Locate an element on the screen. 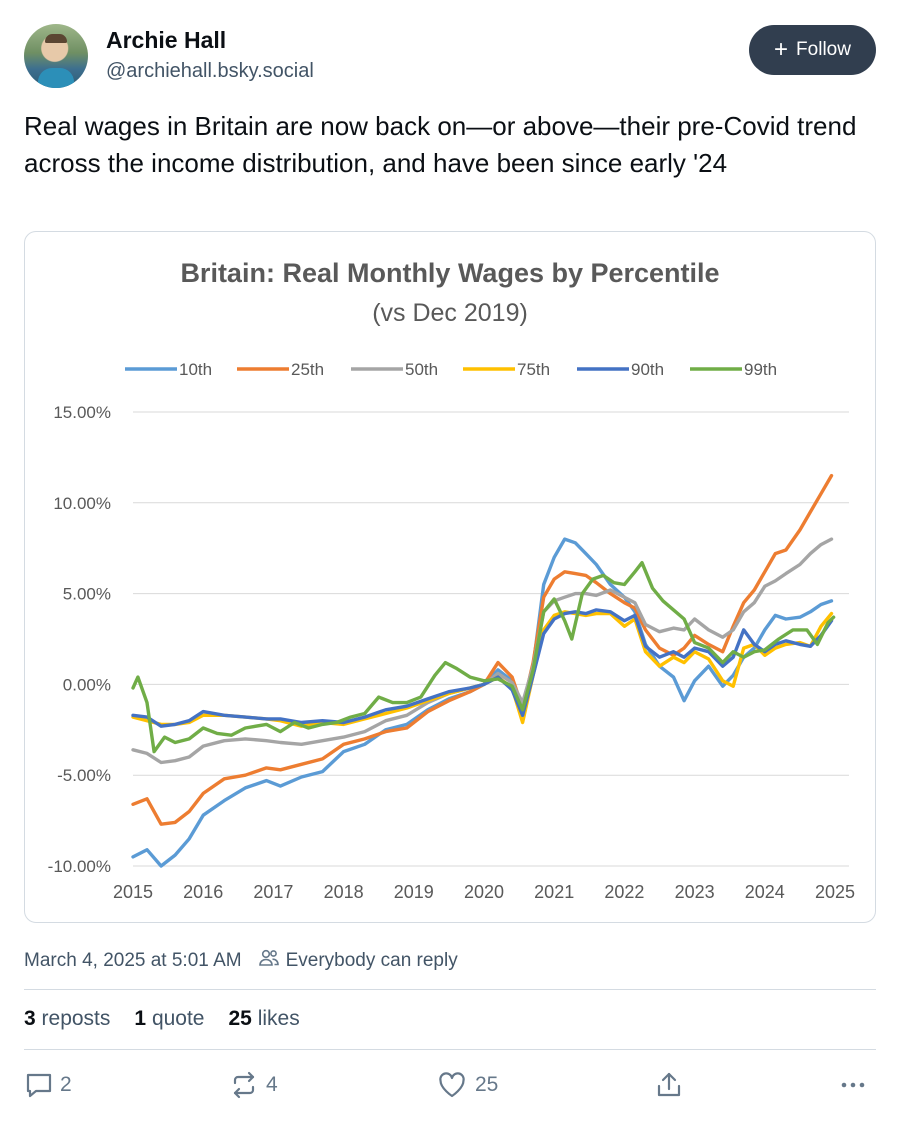 Image resolution: width=900 pixels, height=1125 pixels. y-tick-label: 15.00% is located at coordinates (82, 412).